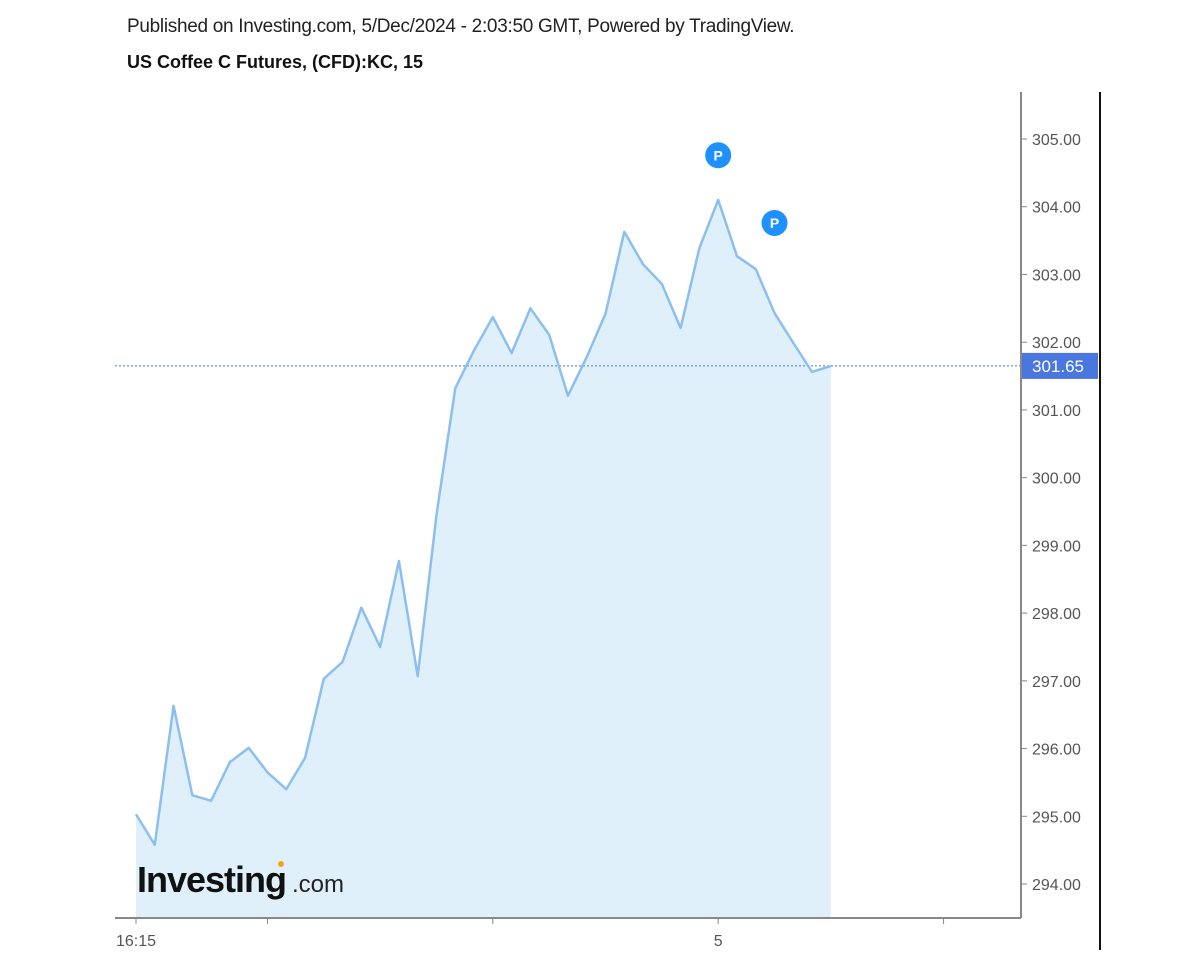 The image size is (1200, 960). Describe the element at coordinates (1056, 275) in the screenshot. I see `y-tick-label: 303.00` at that location.